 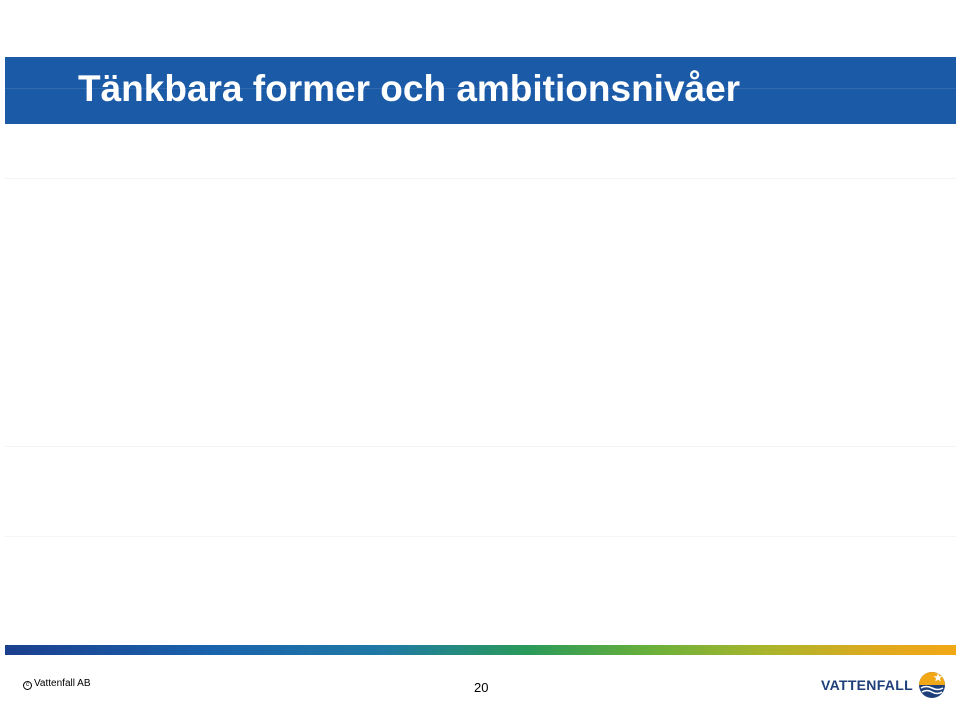 What do you see at coordinates (27, 685) in the screenshot?
I see `copyright-icon: c` at bounding box center [27, 685].